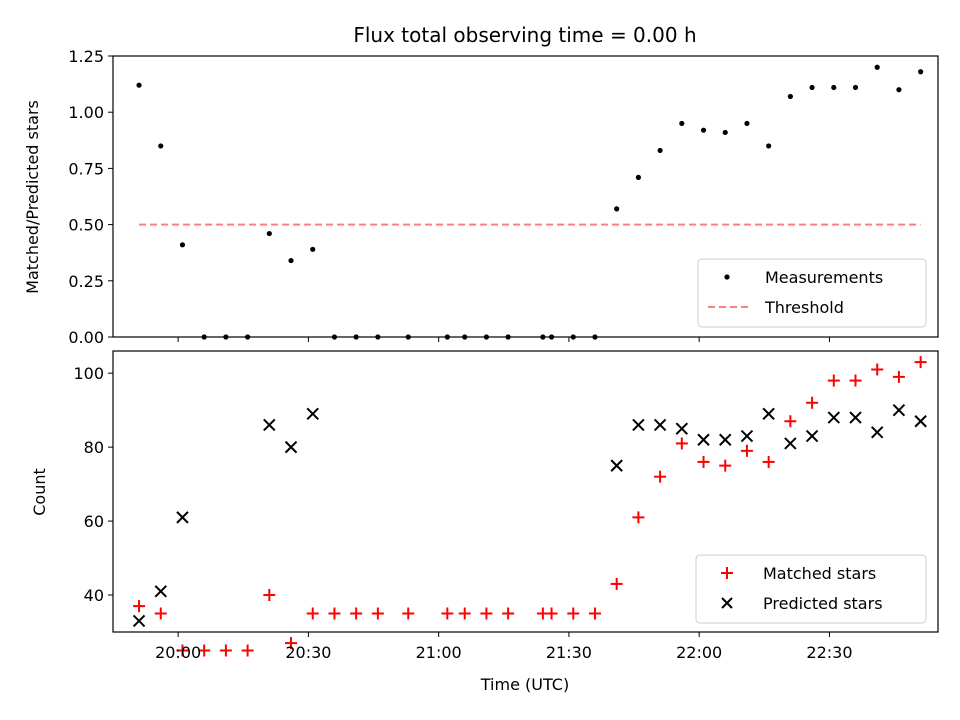 This screenshot has height=720, width=960. Describe the element at coordinates (32, 197) in the screenshot. I see `top-y-axis-label: Matched/Predicted stars` at that location.